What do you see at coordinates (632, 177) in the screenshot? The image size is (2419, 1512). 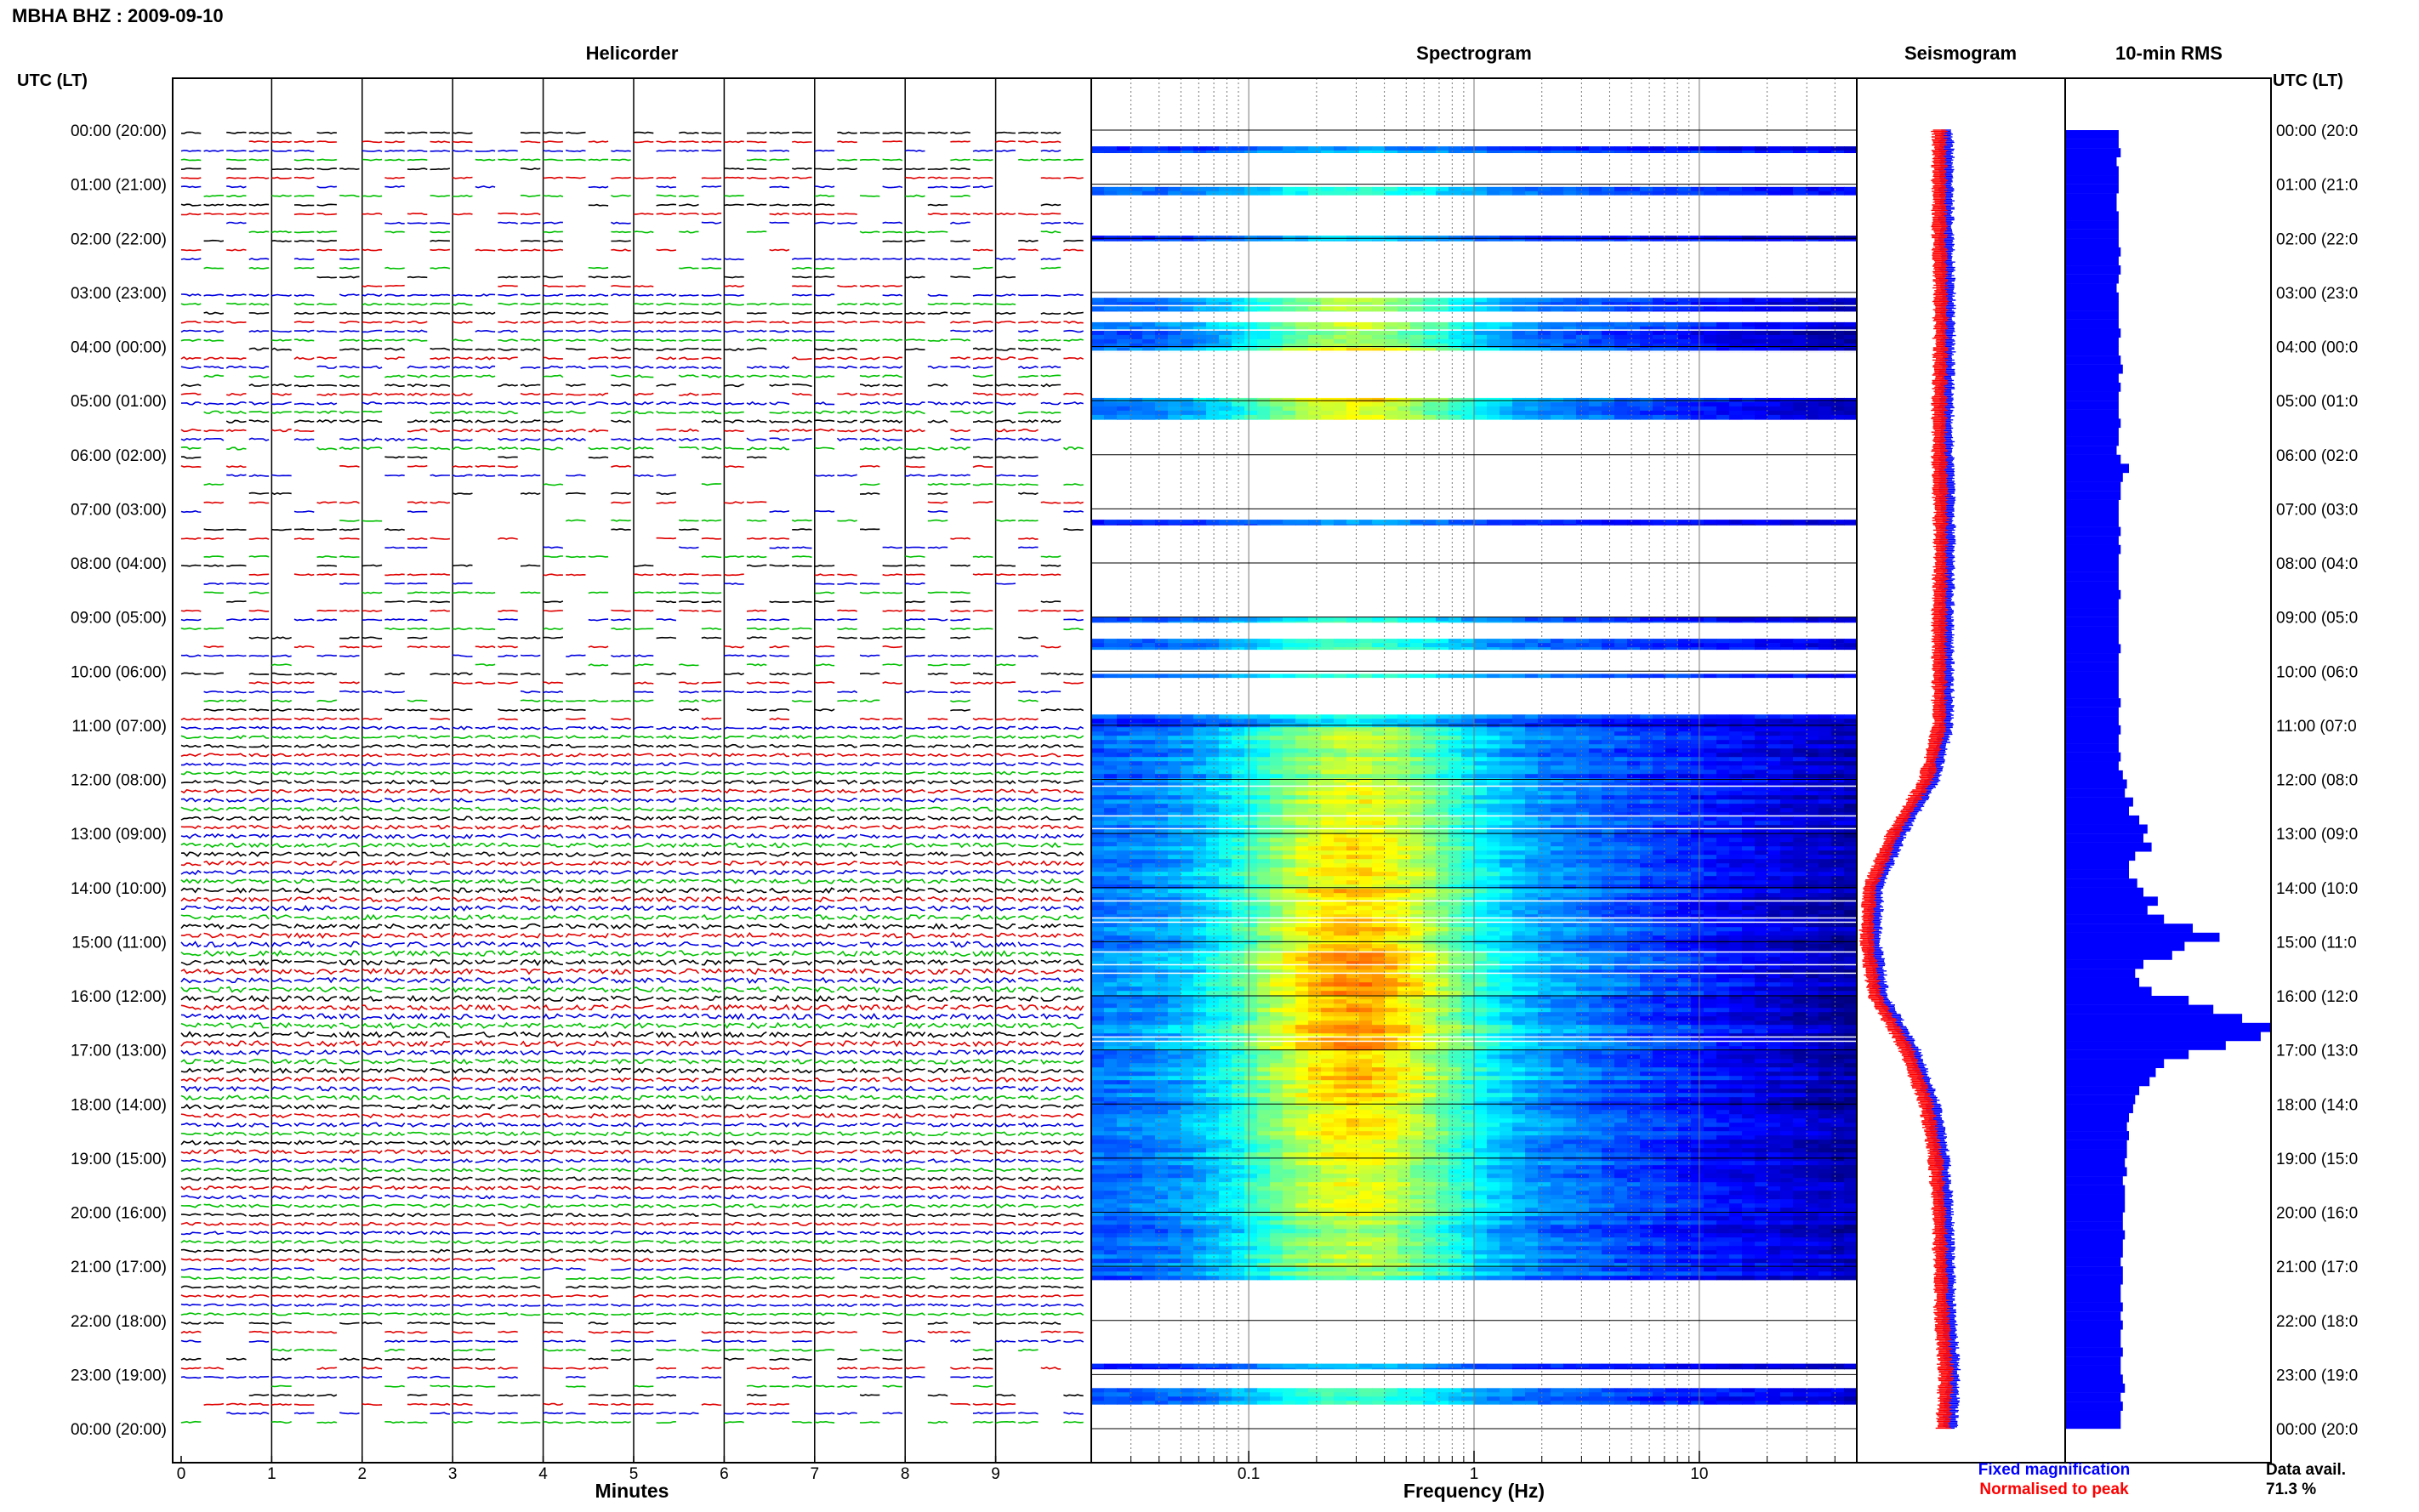 I see `helicorder-trace` at bounding box center [632, 177].